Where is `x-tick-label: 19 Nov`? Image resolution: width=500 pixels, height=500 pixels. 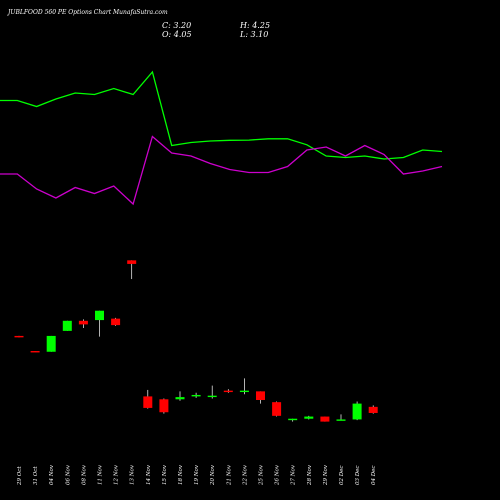 x-tick-label: 19 Nov is located at coordinates (197, 474).